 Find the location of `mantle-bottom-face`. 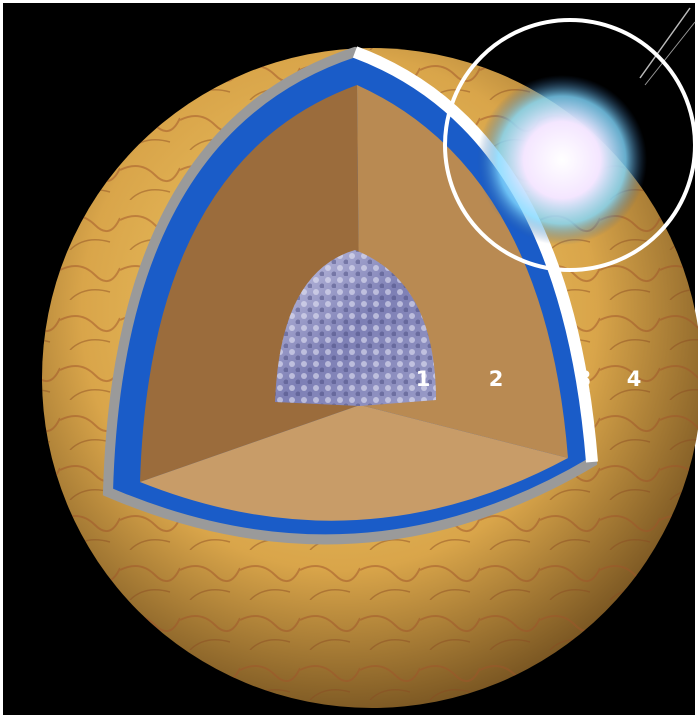

mantle-bottom-face is located at coordinates (354, 463).